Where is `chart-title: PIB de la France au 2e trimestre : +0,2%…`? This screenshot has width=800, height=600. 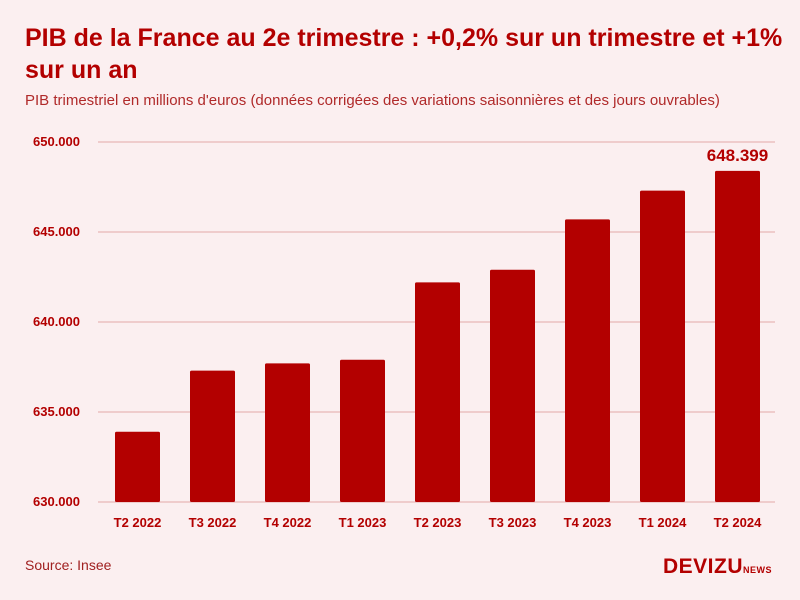 chart-title: PIB de la France au 2e trimestre : +0,2%… is located at coordinates (404, 54).